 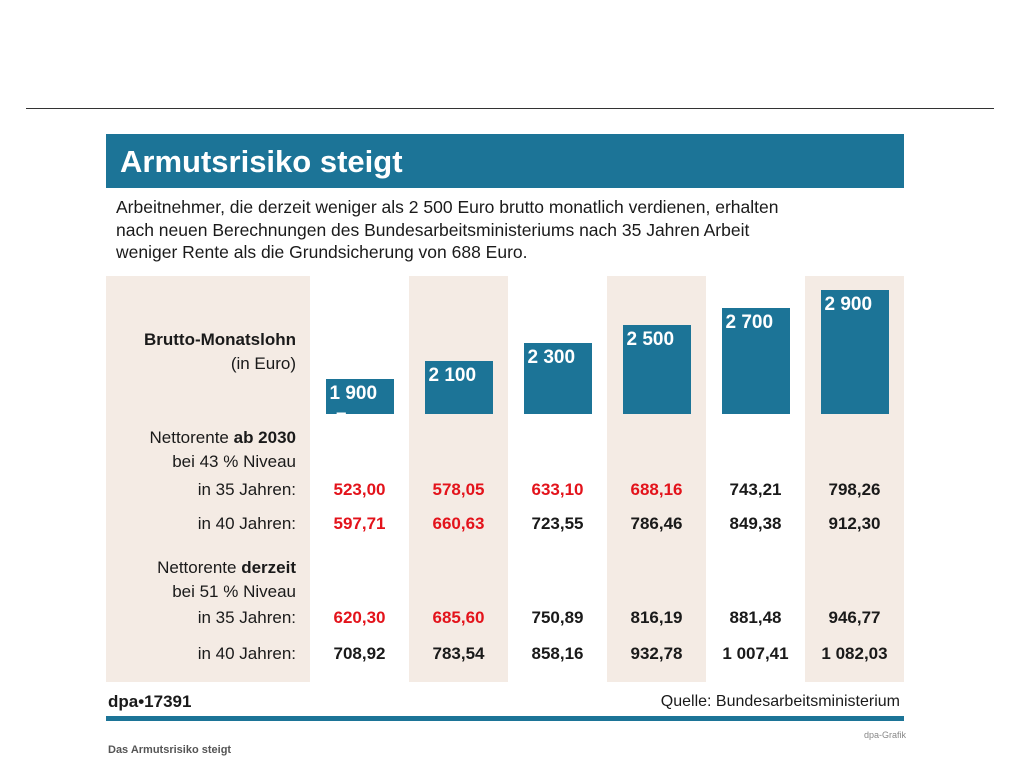 What do you see at coordinates (557, 653) in the screenshot?
I see `pension-value: 858,16` at bounding box center [557, 653].